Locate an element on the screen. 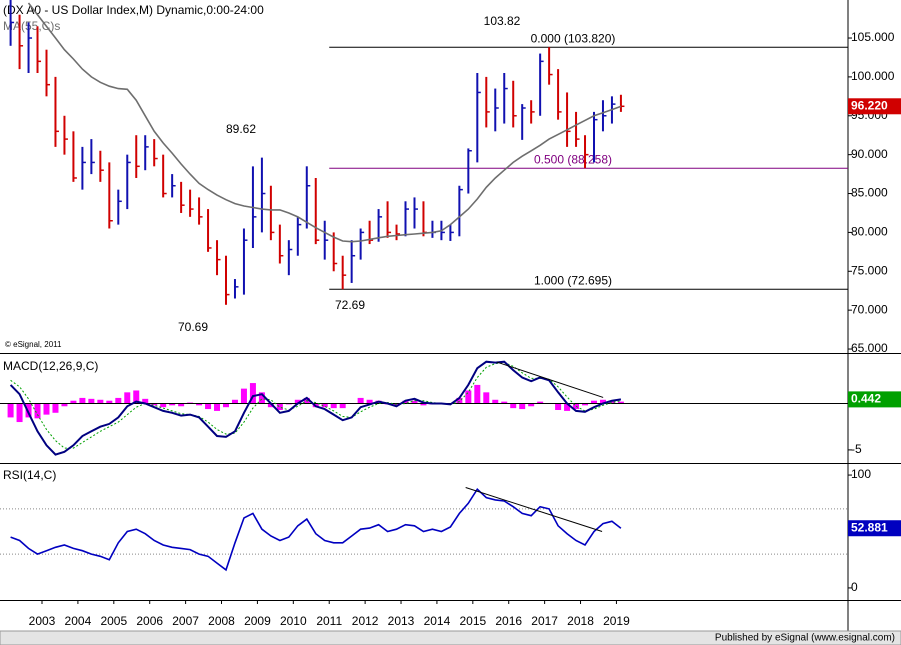 The image size is (901, 645). last-value-label: 96.220 is located at coordinates (869, 105).